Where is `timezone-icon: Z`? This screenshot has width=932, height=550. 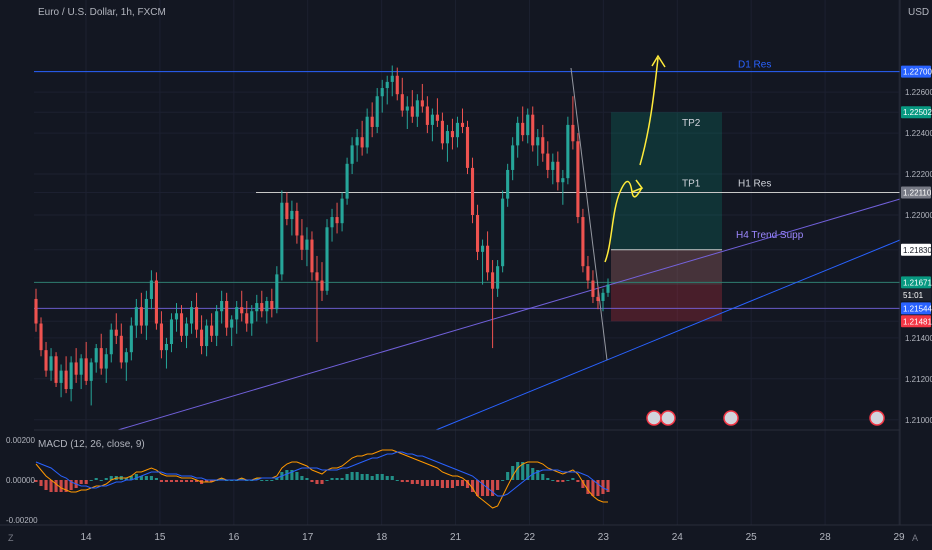
timezone-icon: Z is located at coordinates (11, 538).